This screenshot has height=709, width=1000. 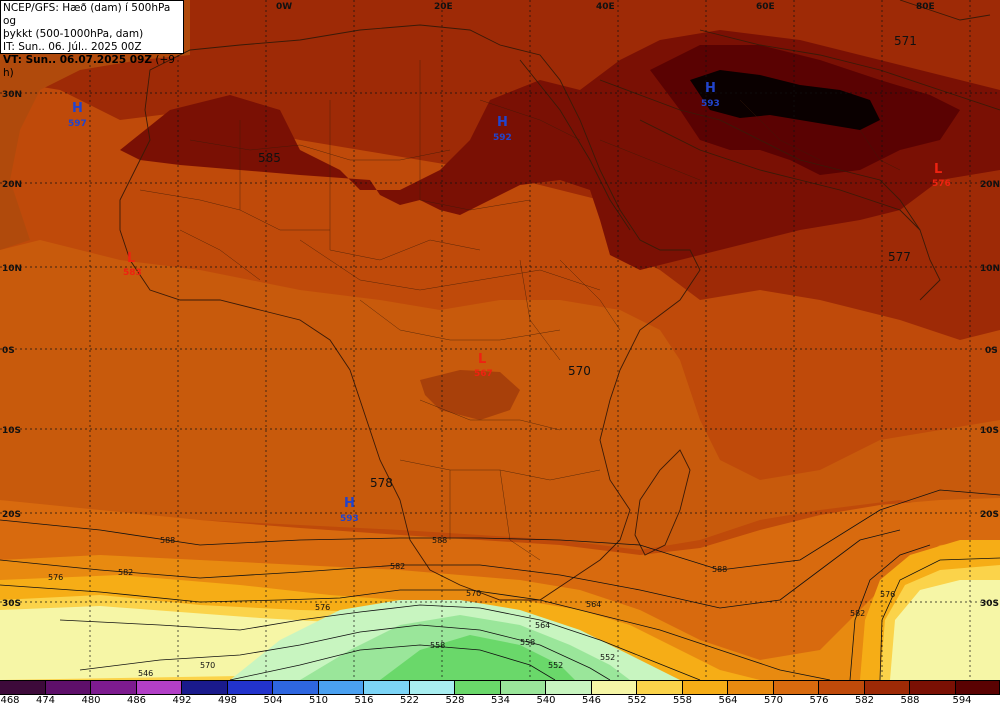 What do you see at coordinates (87, 14) in the screenshot?
I see `info-title-line1: NCEP/GFS: Hæð (dam) í 500hPa og` at bounding box center [87, 14].